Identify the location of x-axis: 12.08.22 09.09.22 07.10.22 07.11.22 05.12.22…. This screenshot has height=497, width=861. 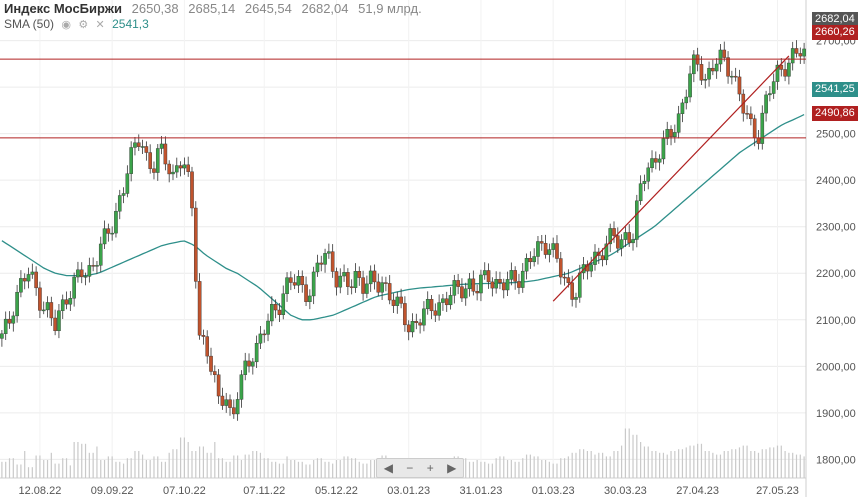
(409, 491).